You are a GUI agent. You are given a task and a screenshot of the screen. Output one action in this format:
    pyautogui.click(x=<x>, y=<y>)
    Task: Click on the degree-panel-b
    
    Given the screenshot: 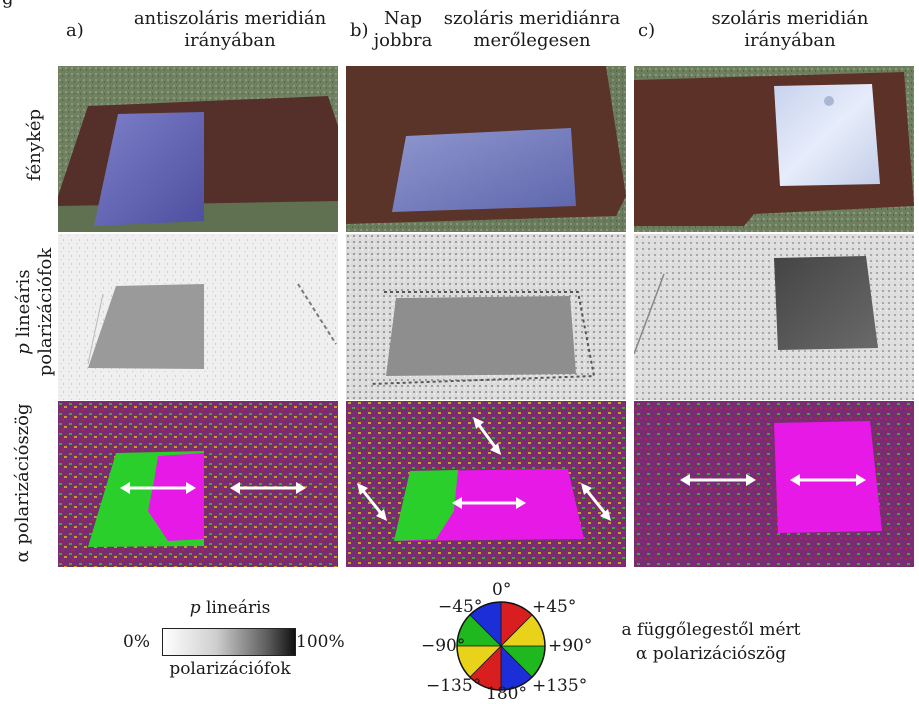 What is the action you would take?
    pyautogui.click(x=486, y=317)
    